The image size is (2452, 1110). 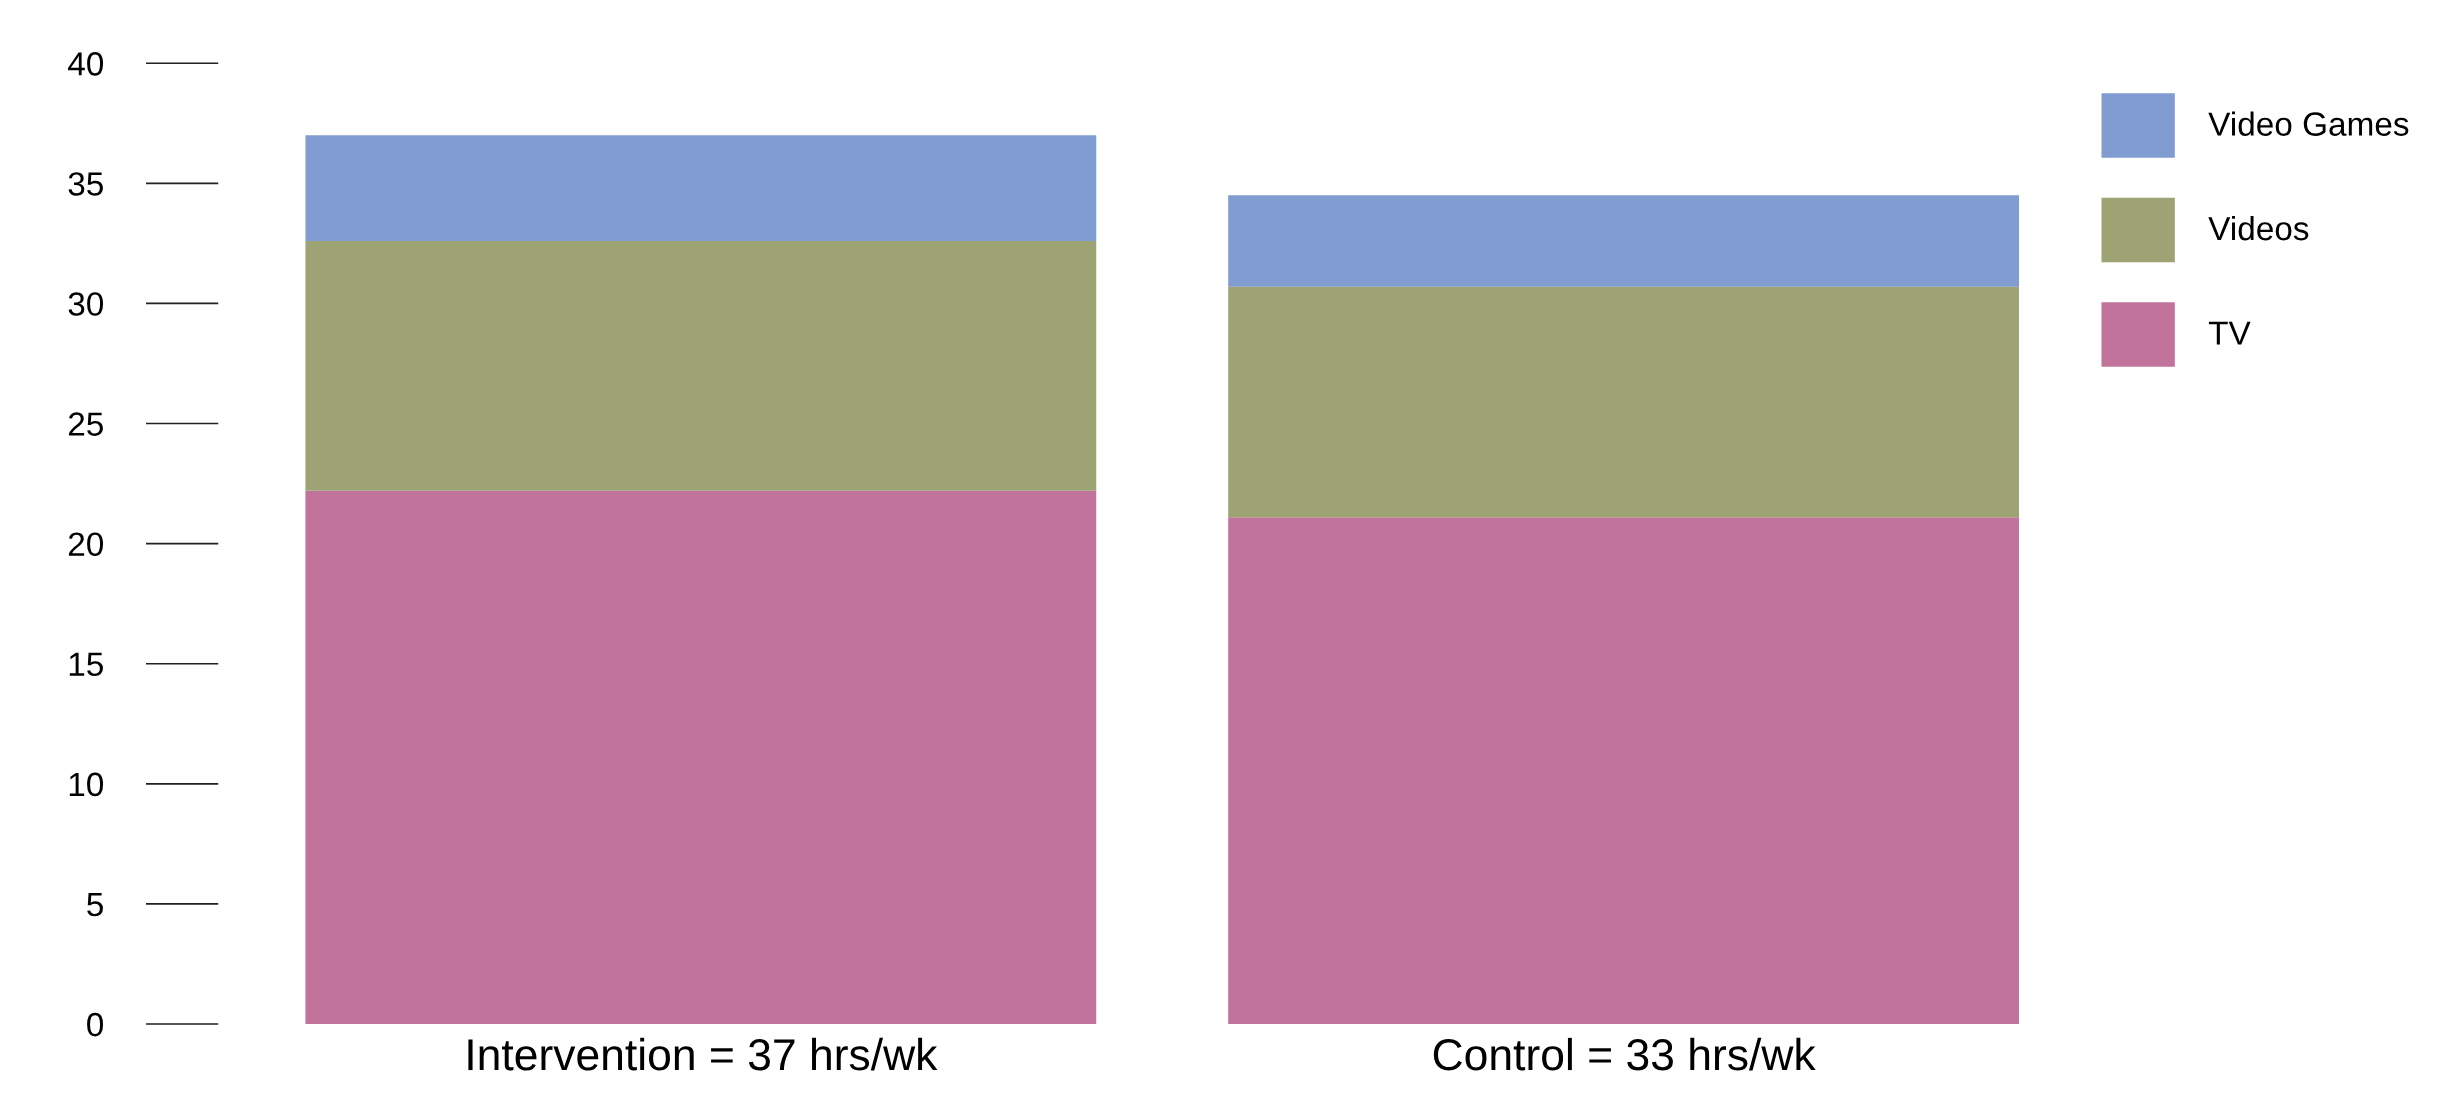 I want to click on y-tick-label: 10, so click(x=86, y=784).